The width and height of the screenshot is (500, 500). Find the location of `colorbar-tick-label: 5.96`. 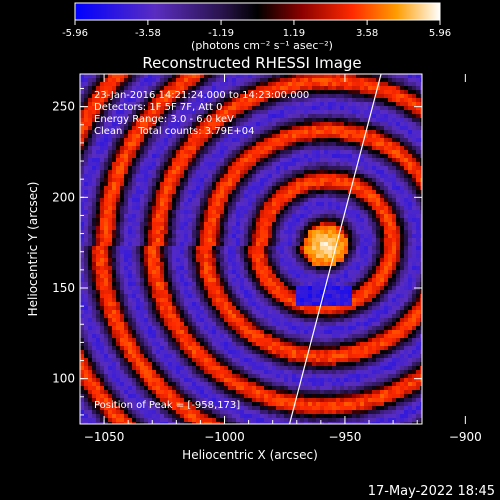

colorbar-tick-label: 5.96 is located at coordinates (440, 33).